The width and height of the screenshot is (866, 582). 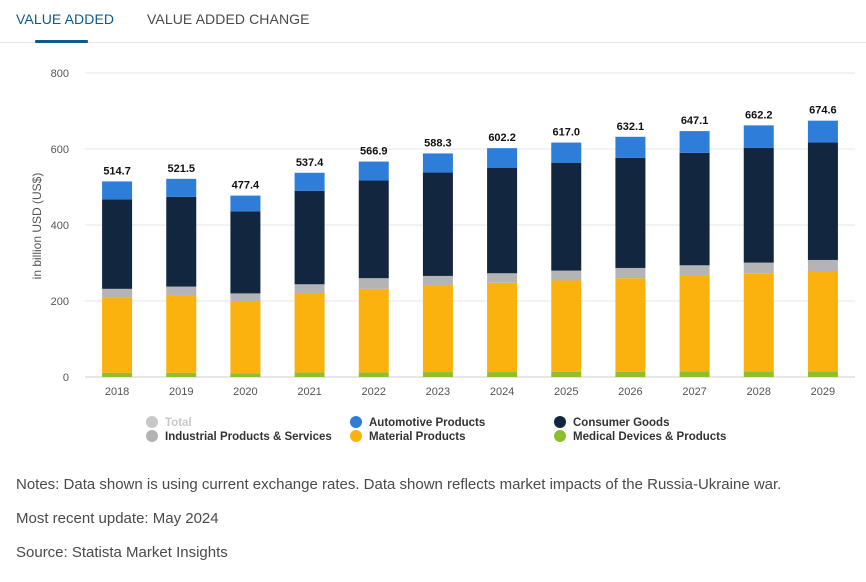 What do you see at coordinates (181, 169) in the screenshot?
I see `total-data-label: 521.5` at bounding box center [181, 169].